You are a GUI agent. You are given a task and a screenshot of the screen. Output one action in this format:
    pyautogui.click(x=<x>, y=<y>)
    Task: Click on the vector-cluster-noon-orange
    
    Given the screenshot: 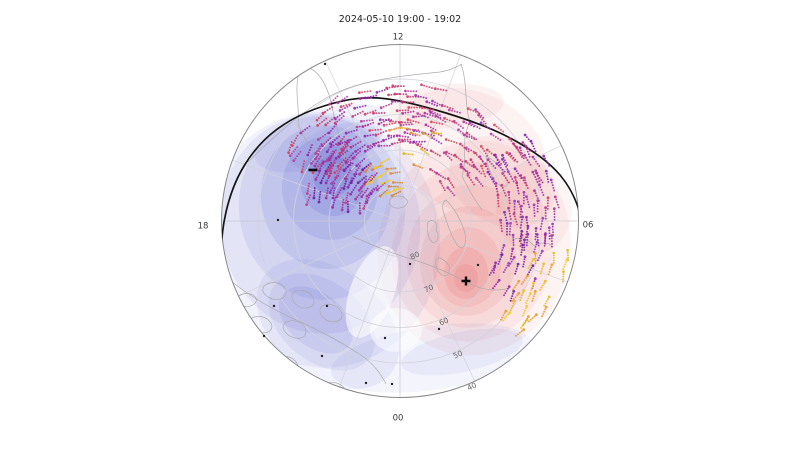 What is the action you would take?
    pyautogui.click(x=415, y=147)
    